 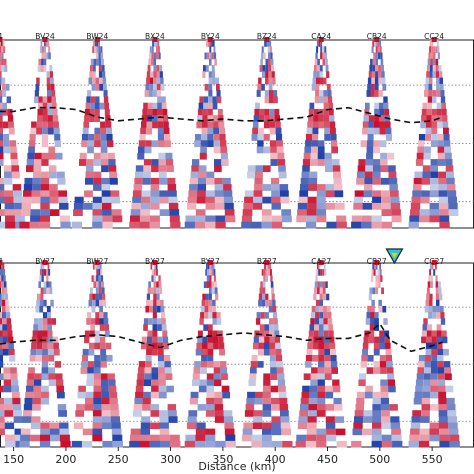 What do you see at coordinates (118, 459) in the screenshot?
I see `x-tick-label: 250` at bounding box center [118, 459].